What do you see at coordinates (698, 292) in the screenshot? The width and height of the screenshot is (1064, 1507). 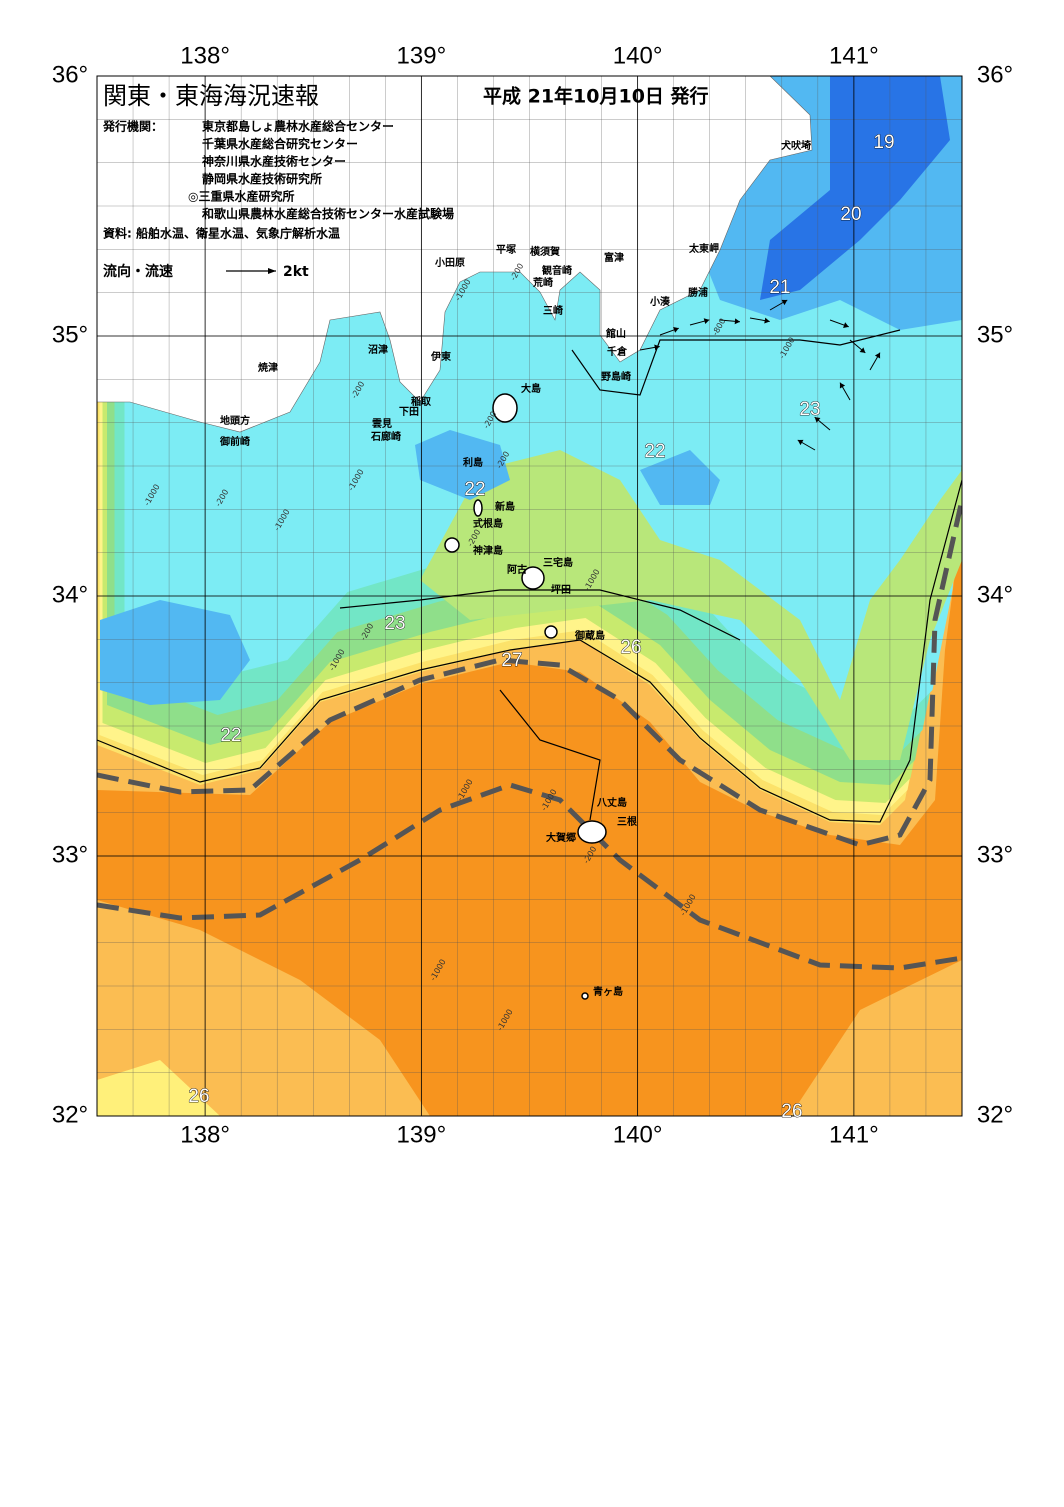 I see `place-name: 勝浦` at bounding box center [698, 292].